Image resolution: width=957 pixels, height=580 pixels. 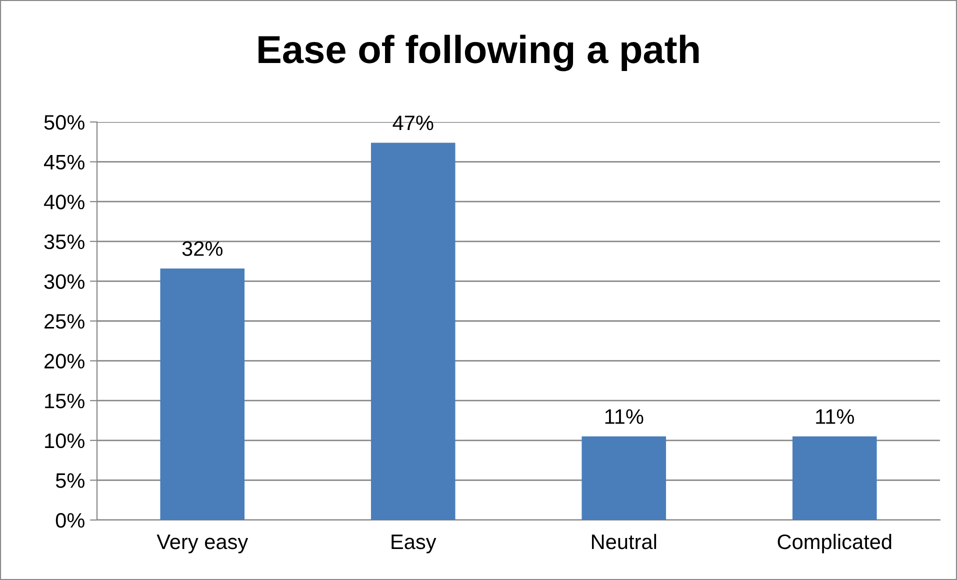 What do you see at coordinates (413, 123) in the screenshot?
I see `data-label: 47%` at bounding box center [413, 123].